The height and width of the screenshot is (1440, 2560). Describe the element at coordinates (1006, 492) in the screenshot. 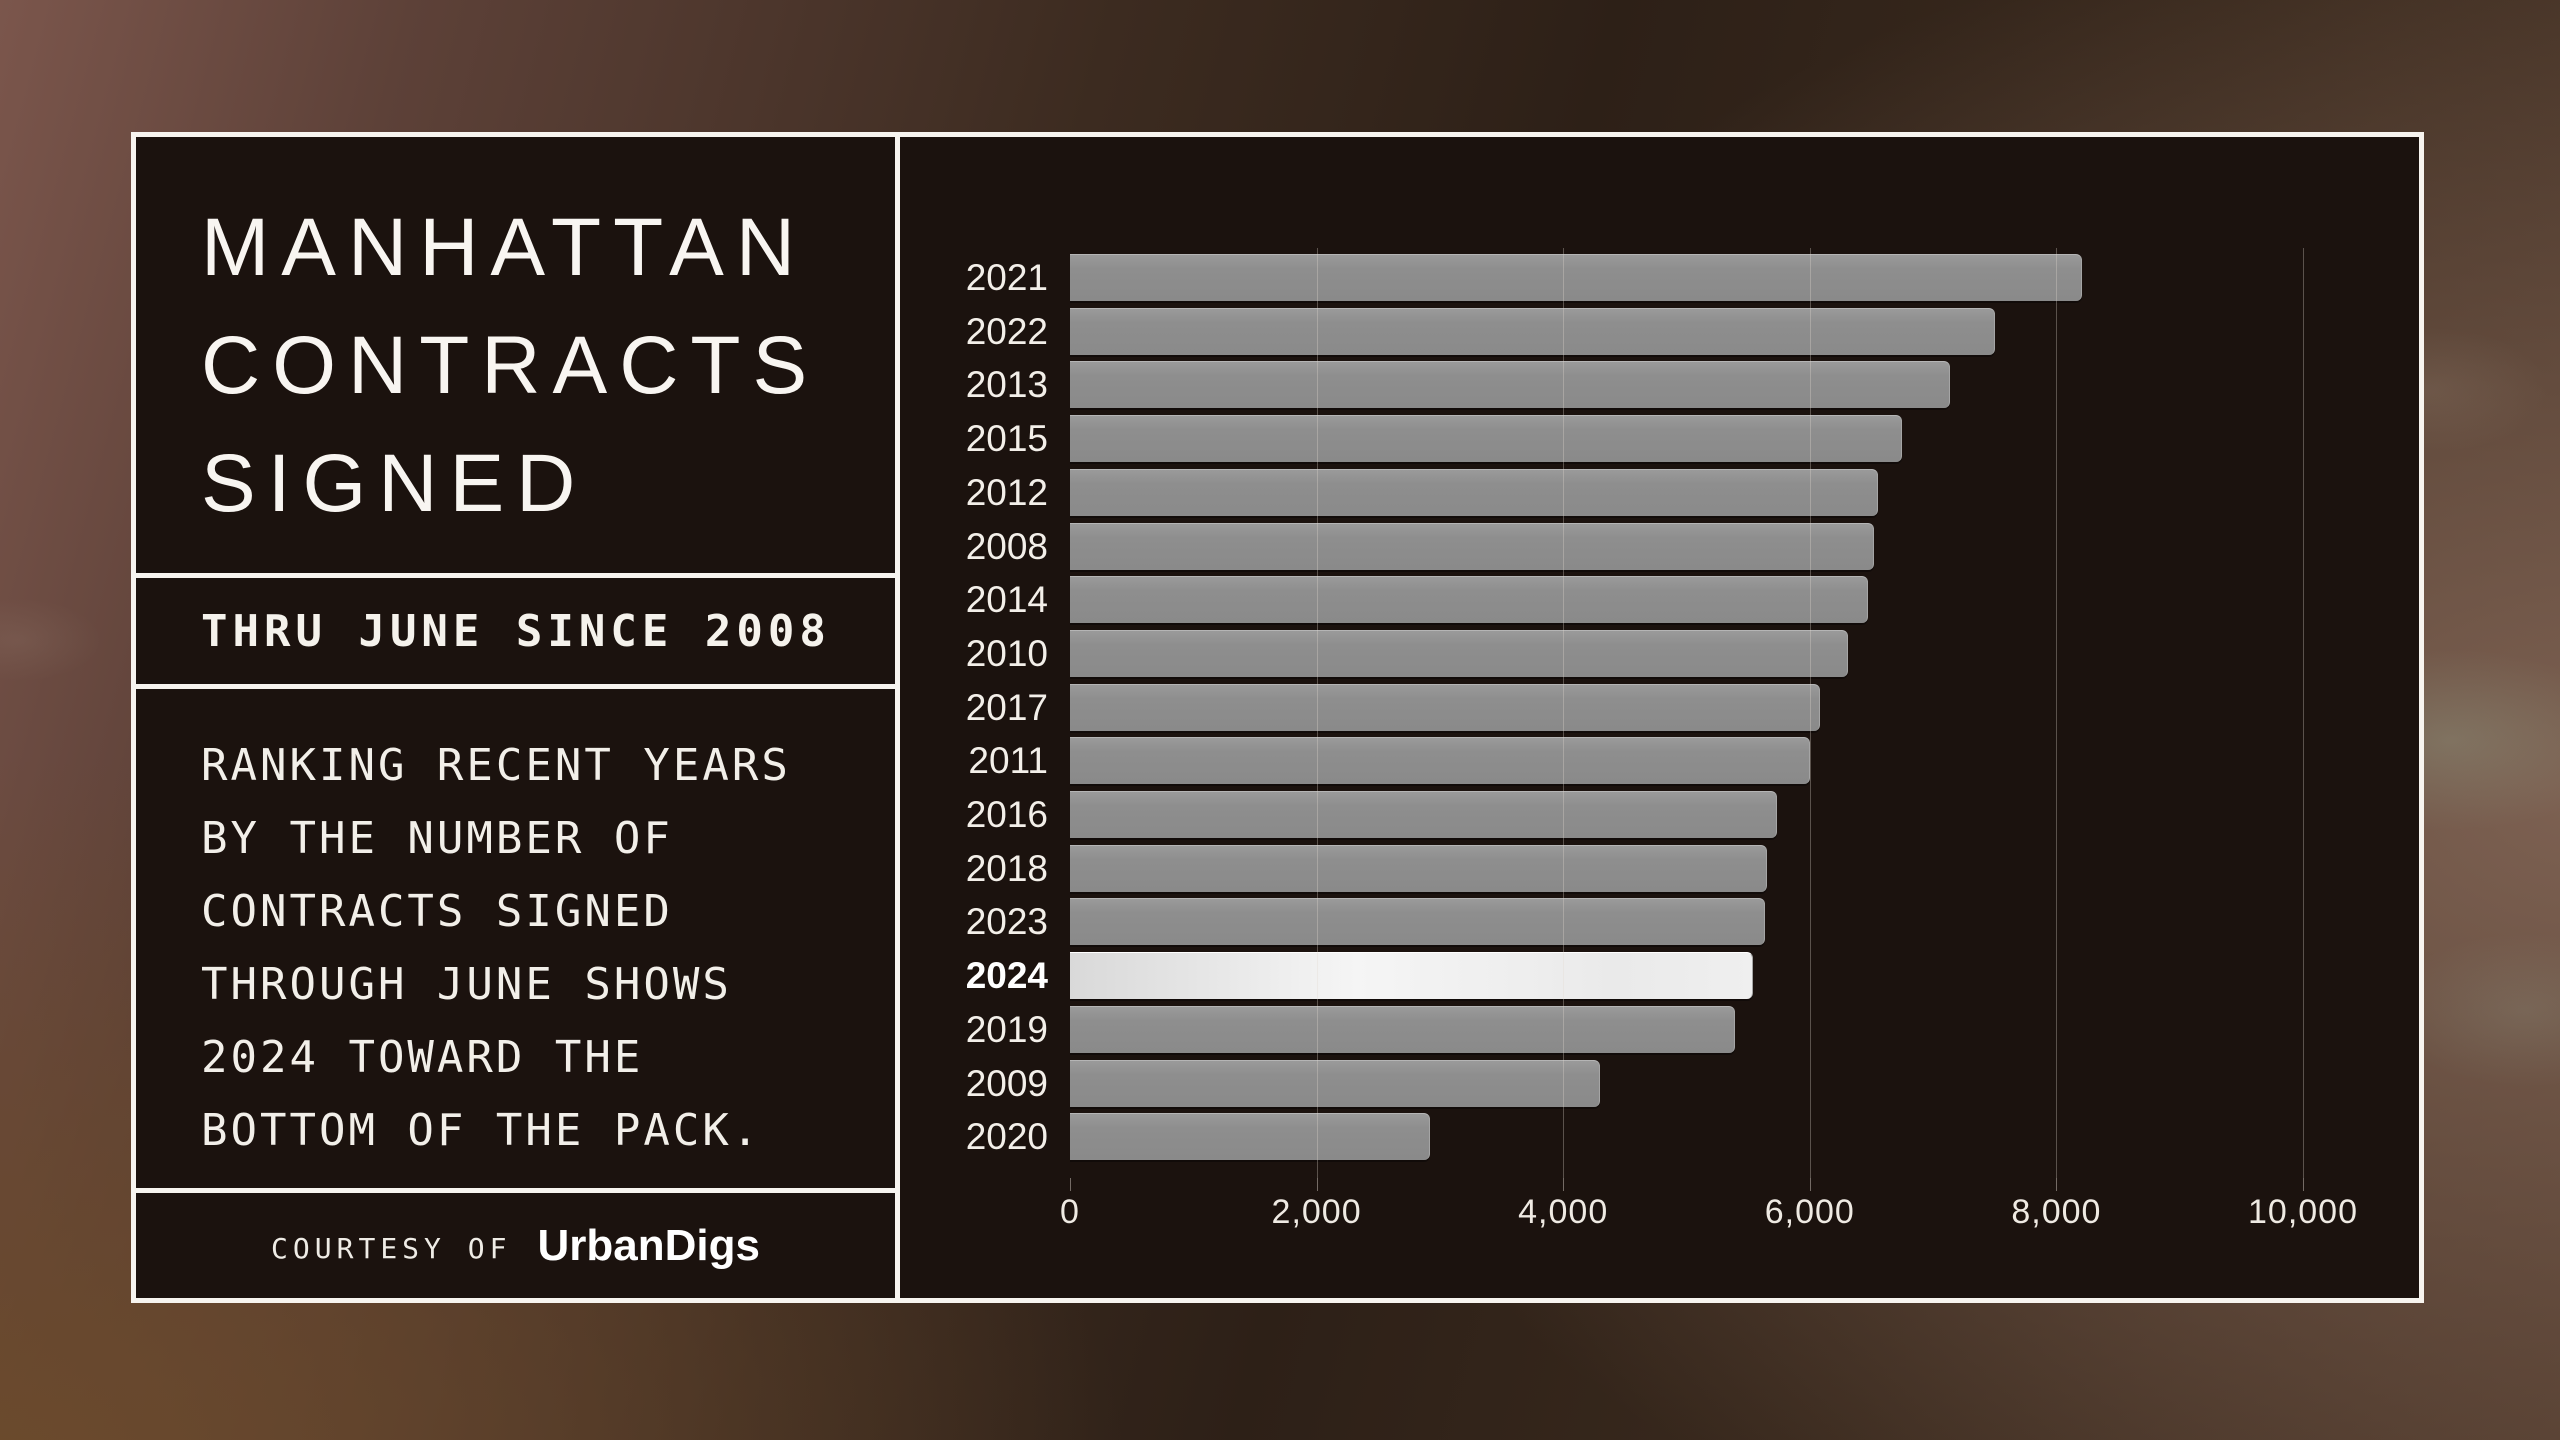

I see `year-label: 2012` at that location.